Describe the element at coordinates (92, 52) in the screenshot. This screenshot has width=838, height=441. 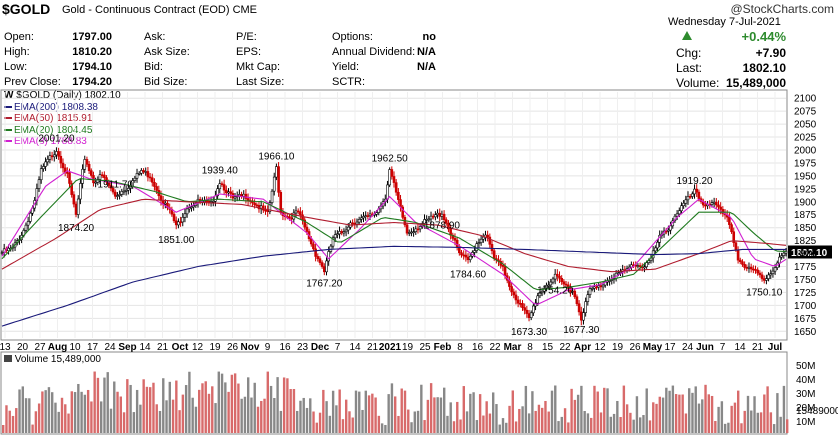
I see `quote-value: 1810.20` at that location.